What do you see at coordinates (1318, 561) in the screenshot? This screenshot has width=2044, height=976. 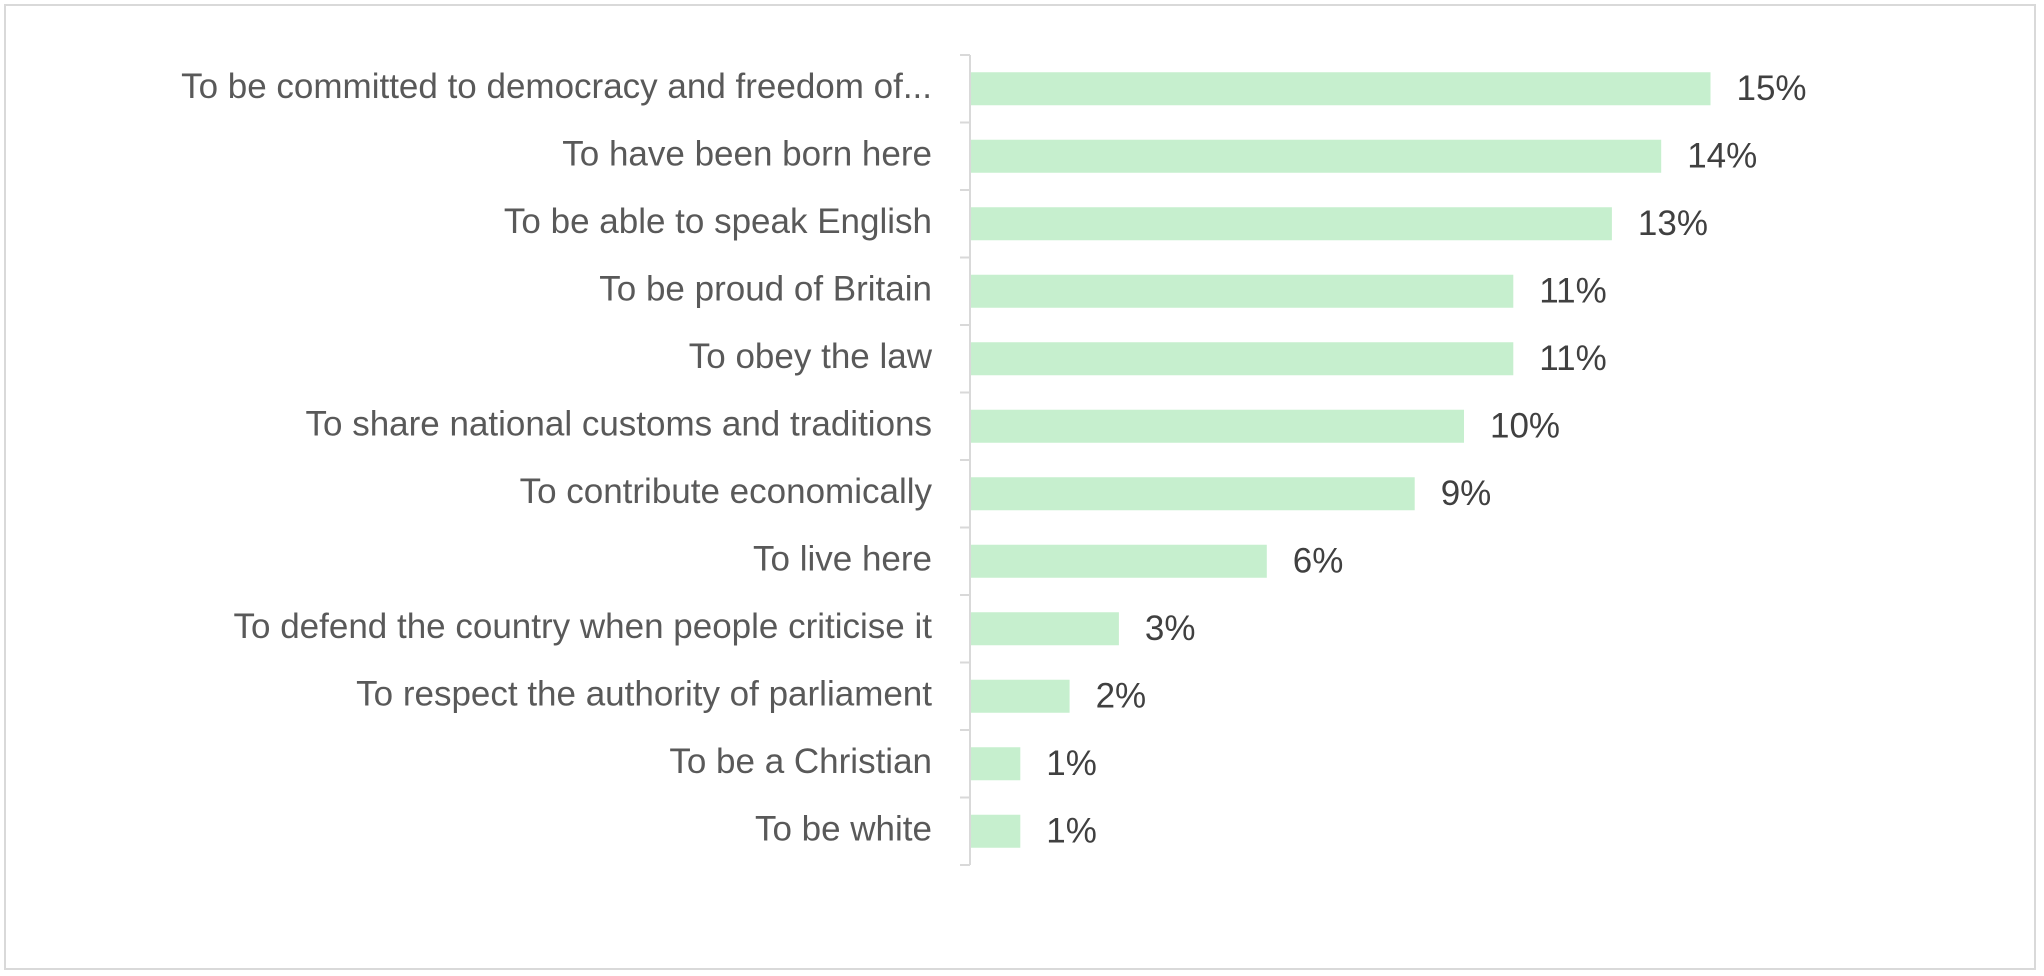 I see `value-label: 6%` at bounding box center [1318, 561].